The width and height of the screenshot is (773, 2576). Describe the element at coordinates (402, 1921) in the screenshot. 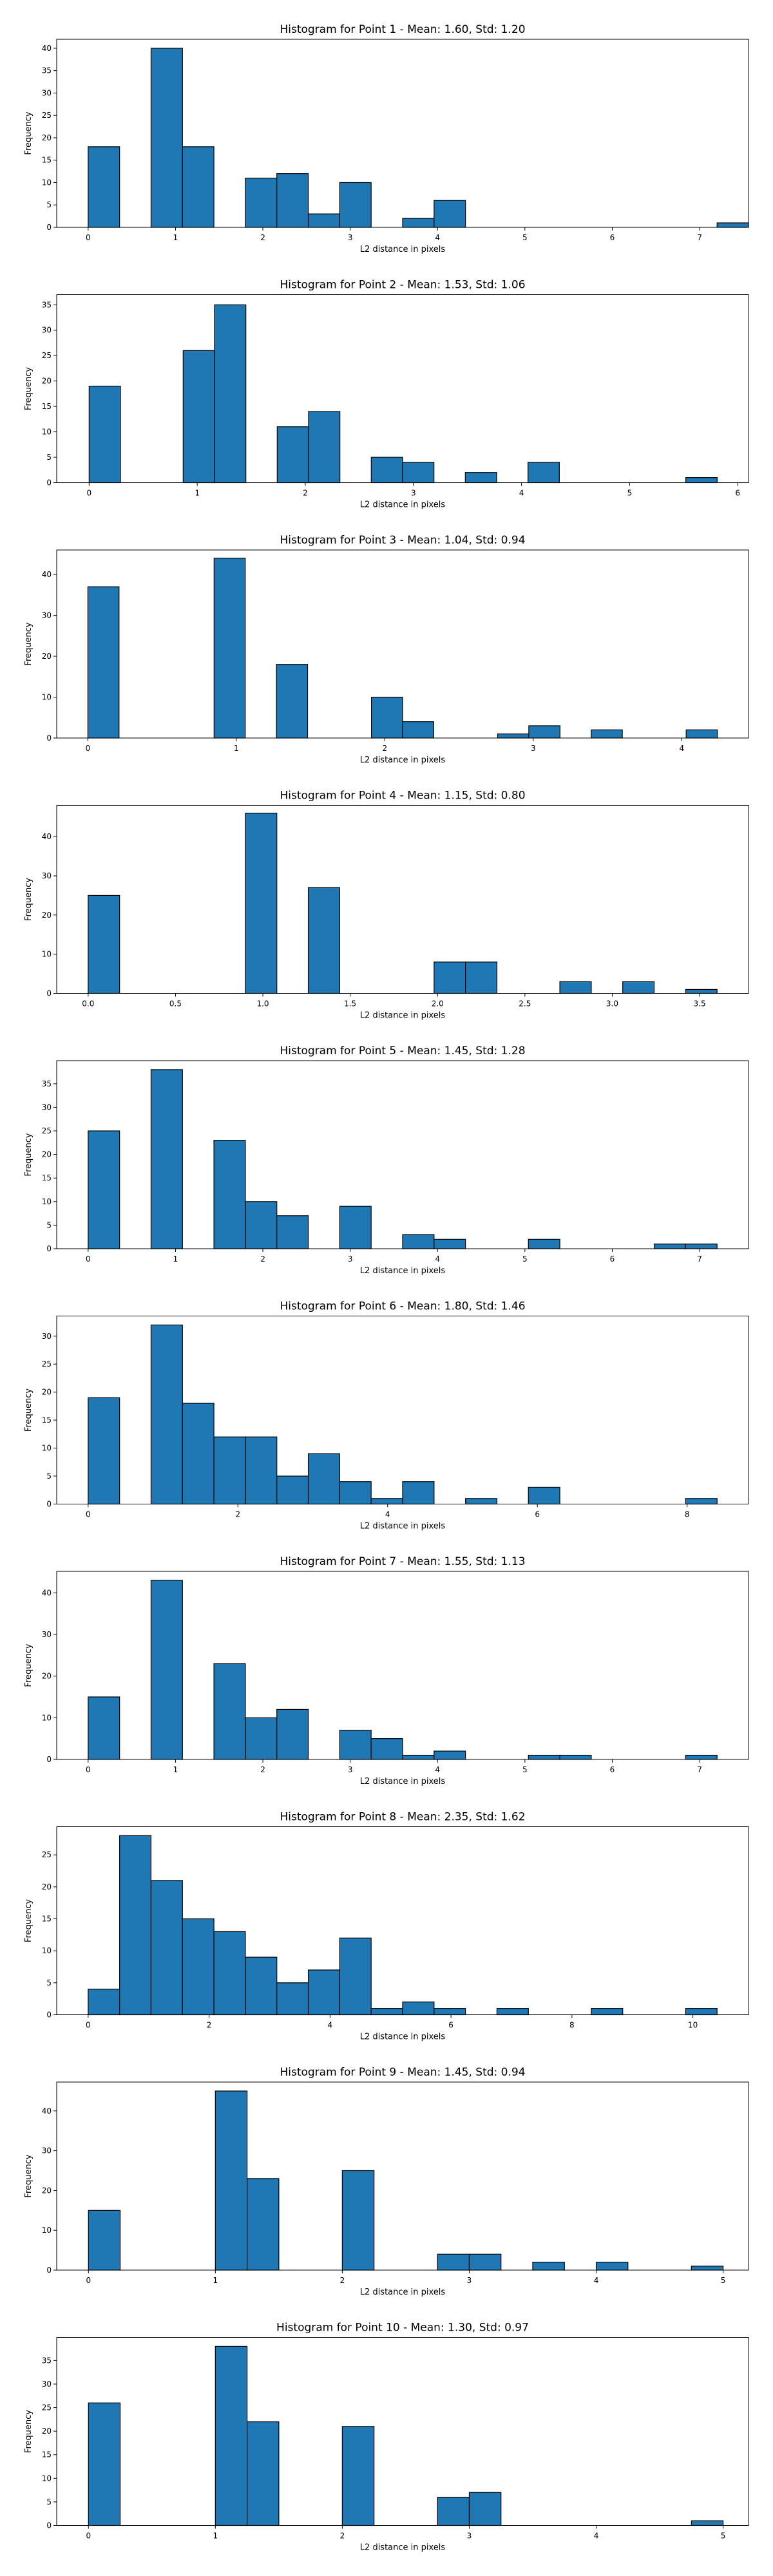

I see `axes-frame` at that location.